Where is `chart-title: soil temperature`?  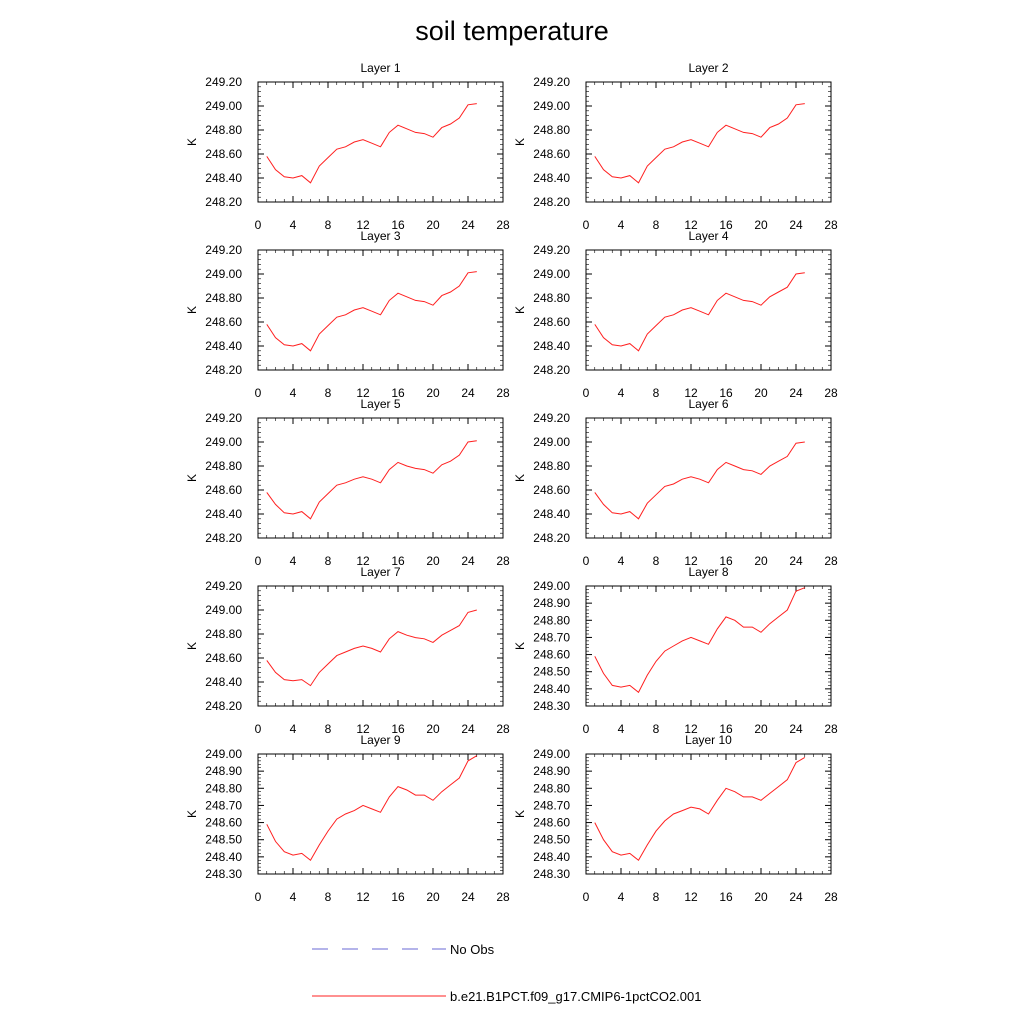
chart-title: soil temperature is located at coordinates (512, 31).